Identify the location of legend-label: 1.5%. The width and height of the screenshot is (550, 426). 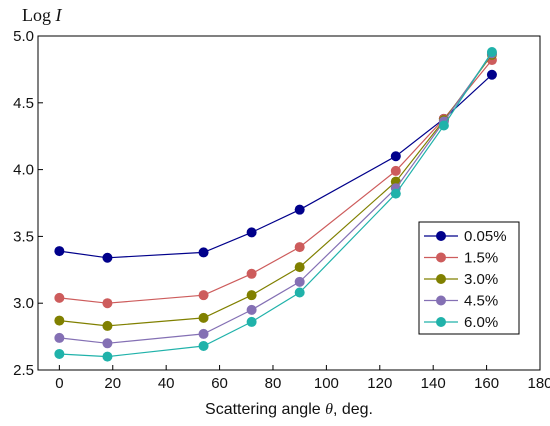
(481, 258).